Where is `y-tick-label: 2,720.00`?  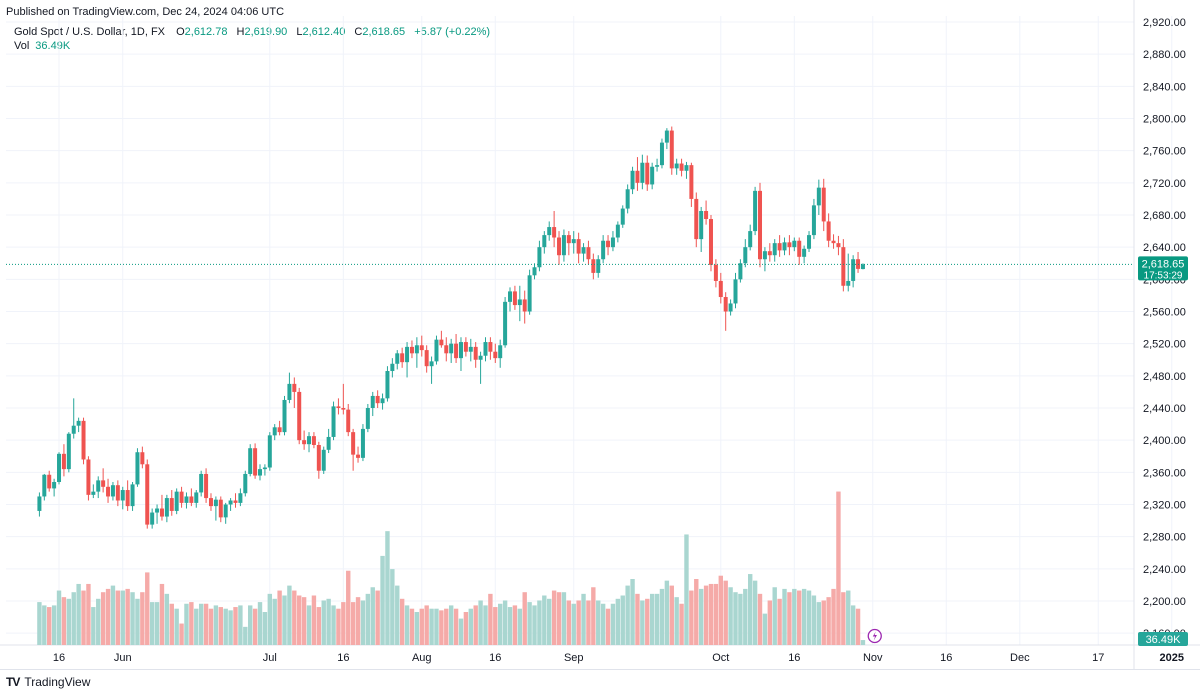 y-tick-label: 2,720.00 is located at coordinates (1164, 184).